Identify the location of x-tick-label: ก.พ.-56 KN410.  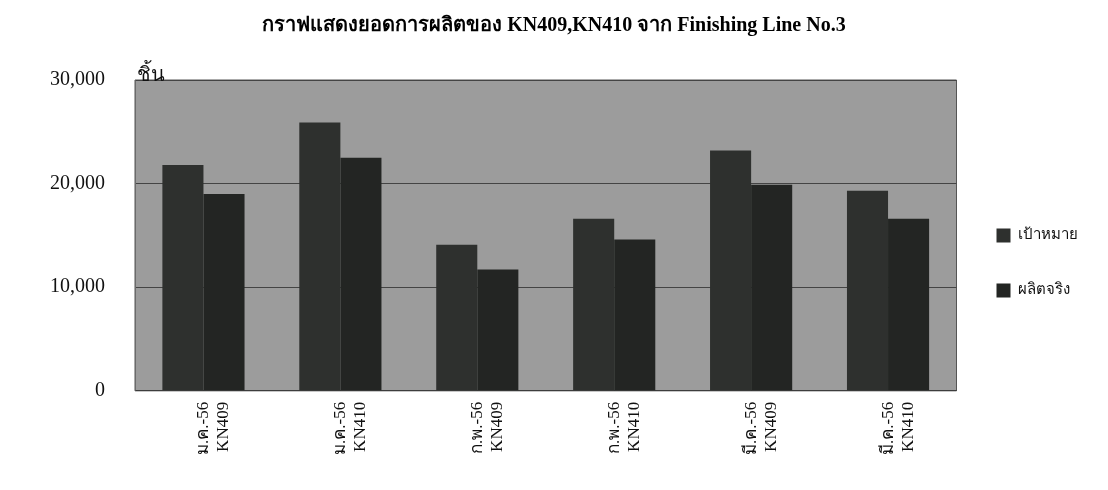
(623, 428).